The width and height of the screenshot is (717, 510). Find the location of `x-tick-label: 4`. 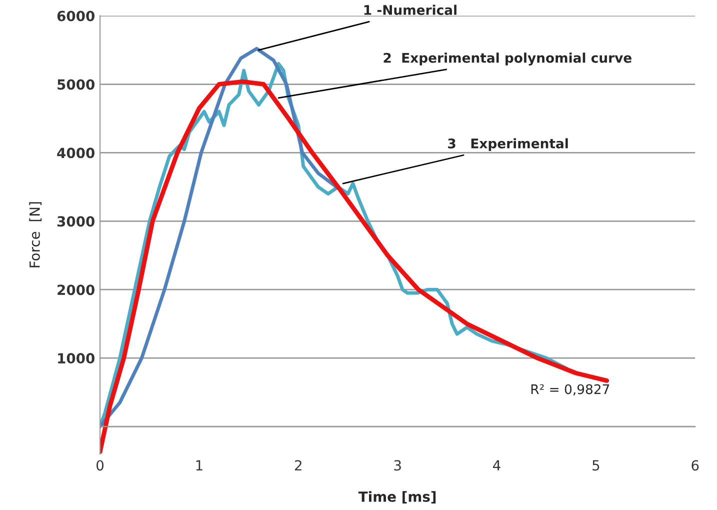

x-tick-label: 4 is located at coordinates (496, 465).